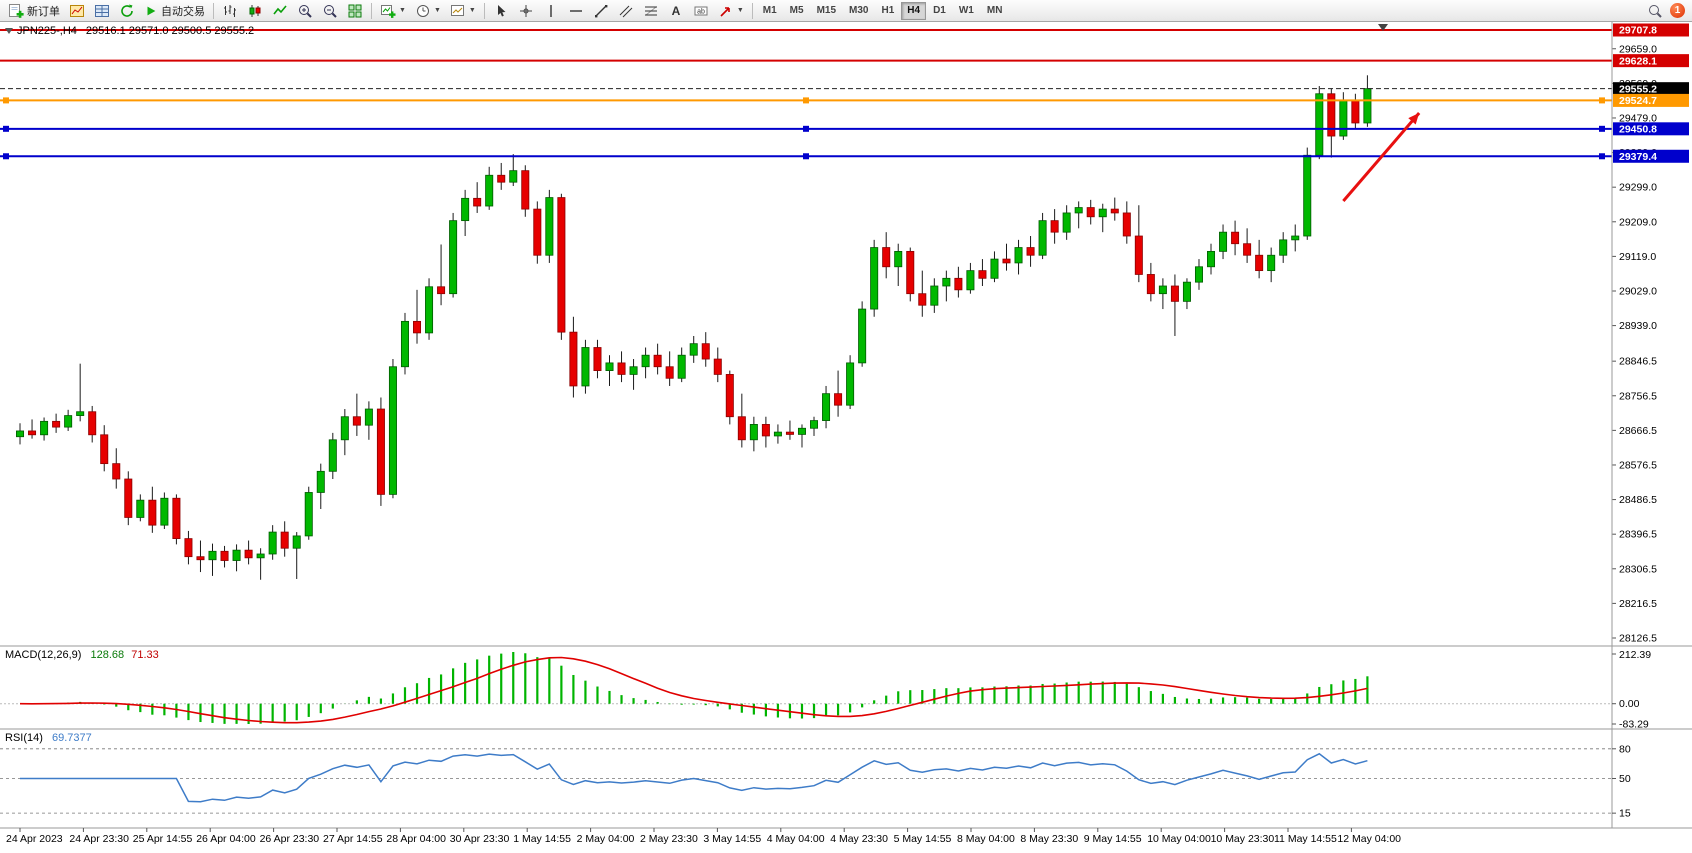 The height and width of the screenshot is (853, 1692). Describe the element at coordinates (693, 690) in the screenshot. I see `macd-signal-line` at that location.